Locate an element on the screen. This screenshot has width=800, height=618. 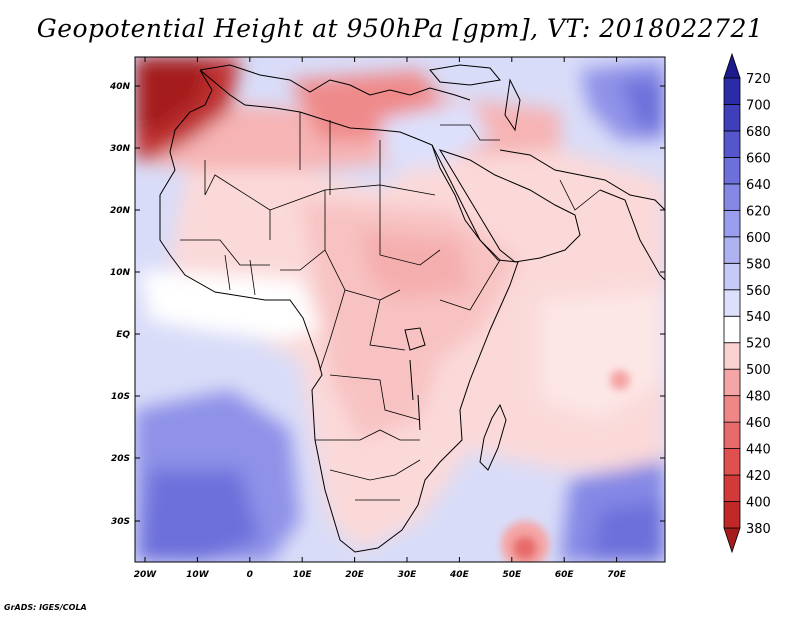
colorbar-label: 600 is located at coordinates (758, 238).